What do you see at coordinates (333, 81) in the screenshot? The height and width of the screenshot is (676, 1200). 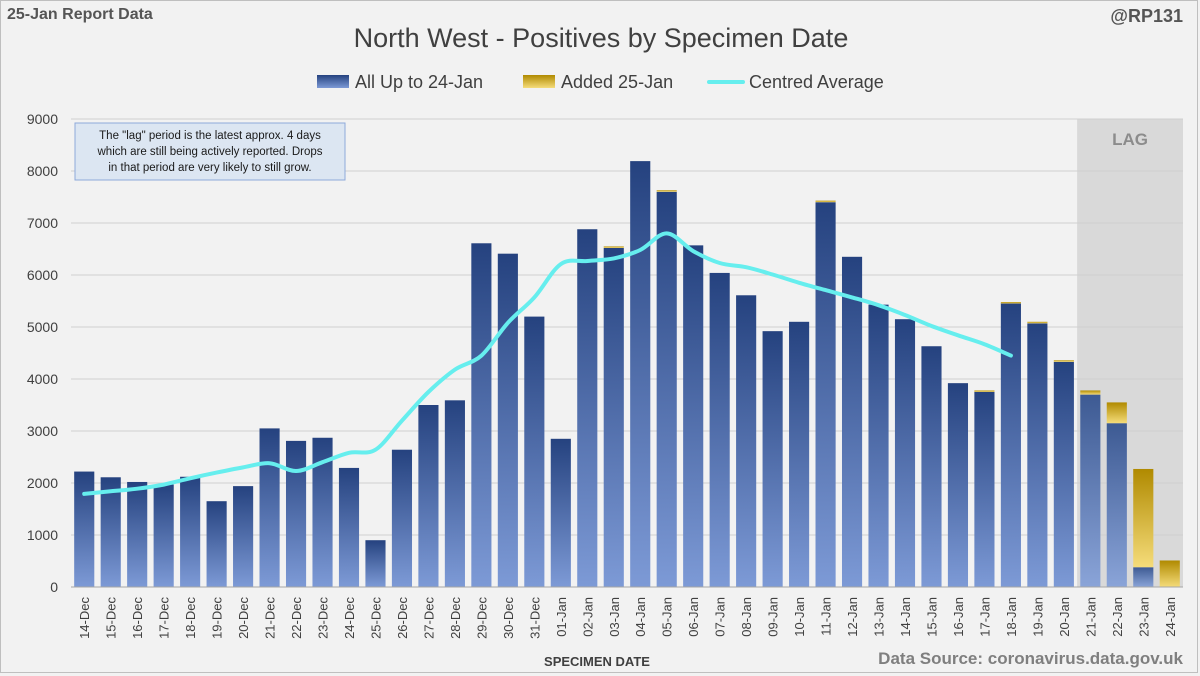 I see `legend-swatch-all-up-to-24-jan` at bounding box center [333, 81].